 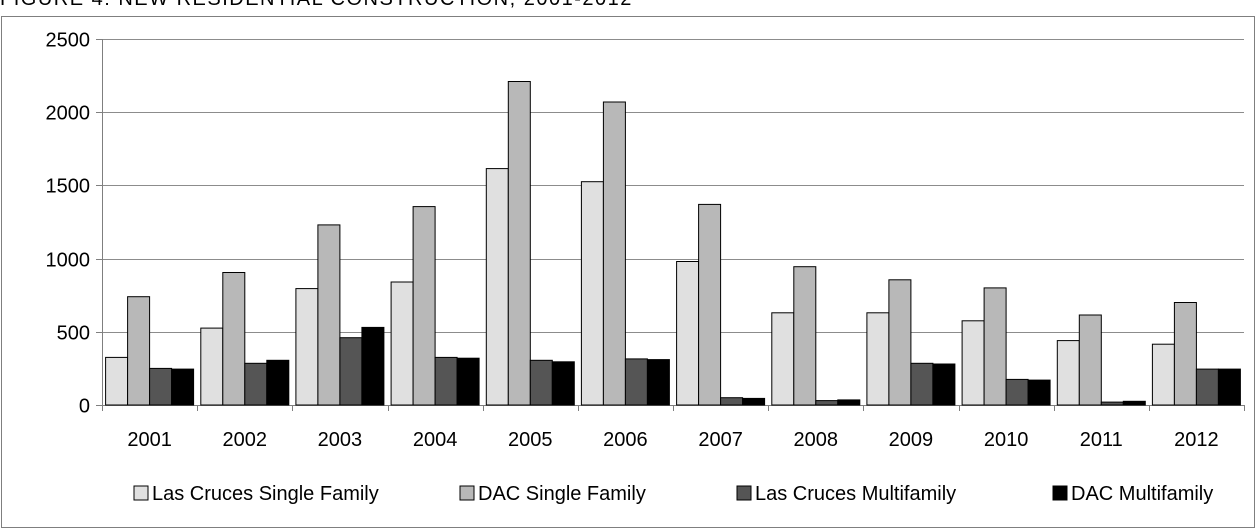 What do you see at coordinates (1142, 494) in the screenshot?
I see `legend-label: DAC Multifamily` at bounding box center [1142, 494].